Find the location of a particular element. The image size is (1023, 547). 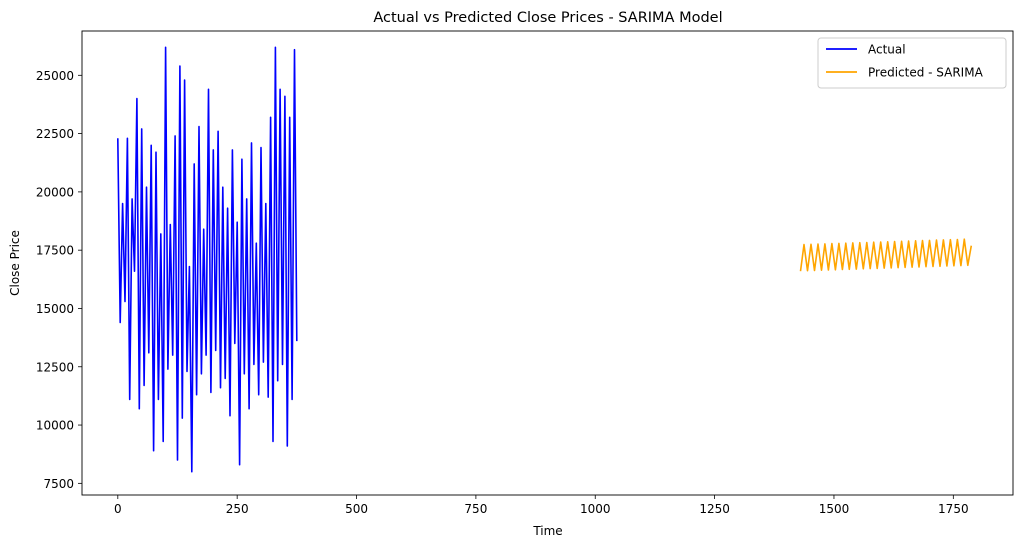

legend: Actual Predicted - SARIMA is located at coordinates (912, 63).